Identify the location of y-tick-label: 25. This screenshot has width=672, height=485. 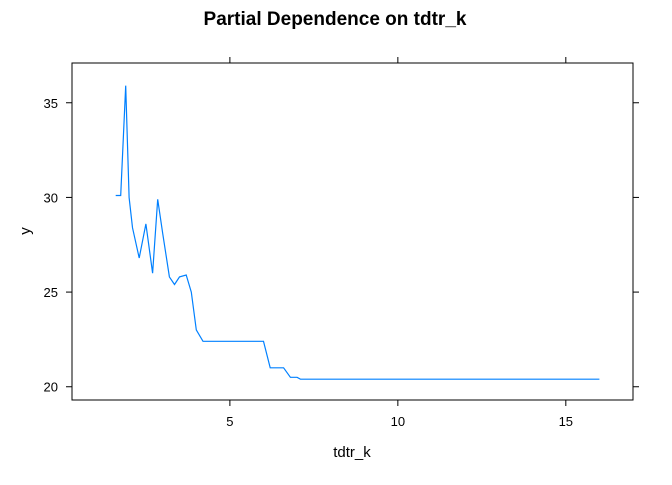
(51, 292).